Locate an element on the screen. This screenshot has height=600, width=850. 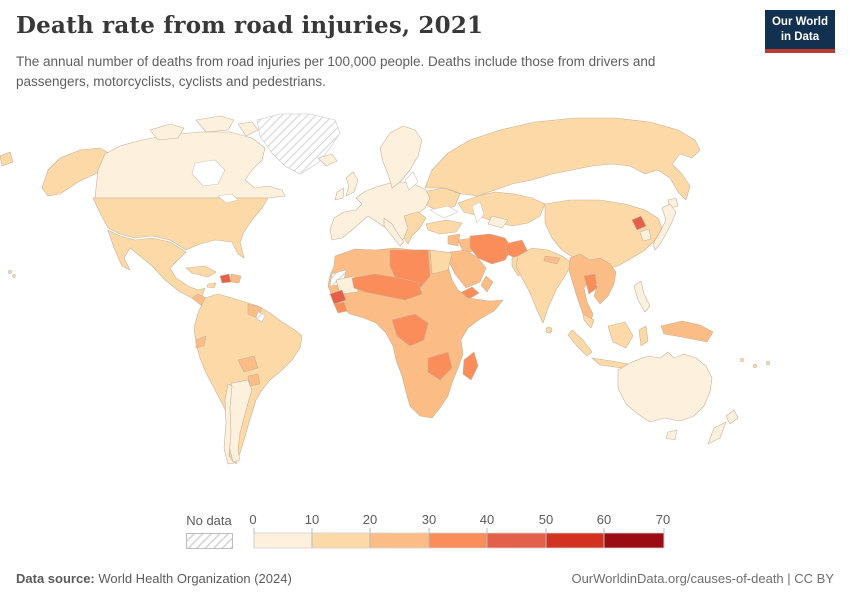
region-sumatra is located at coordinates (580, 343).